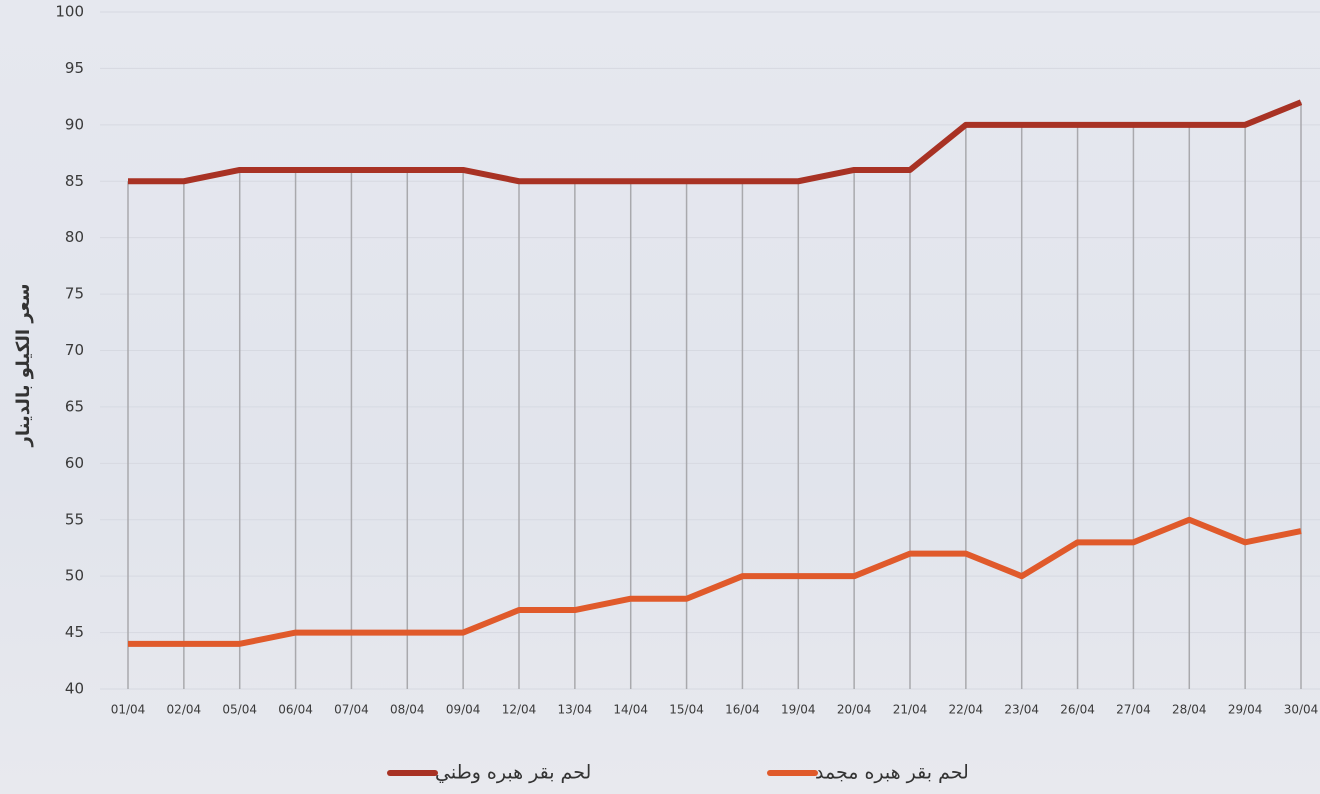  Describe the element at coordinates (351, 710) in the screenshot. I see `x-tick-label: 07/04` at that location.